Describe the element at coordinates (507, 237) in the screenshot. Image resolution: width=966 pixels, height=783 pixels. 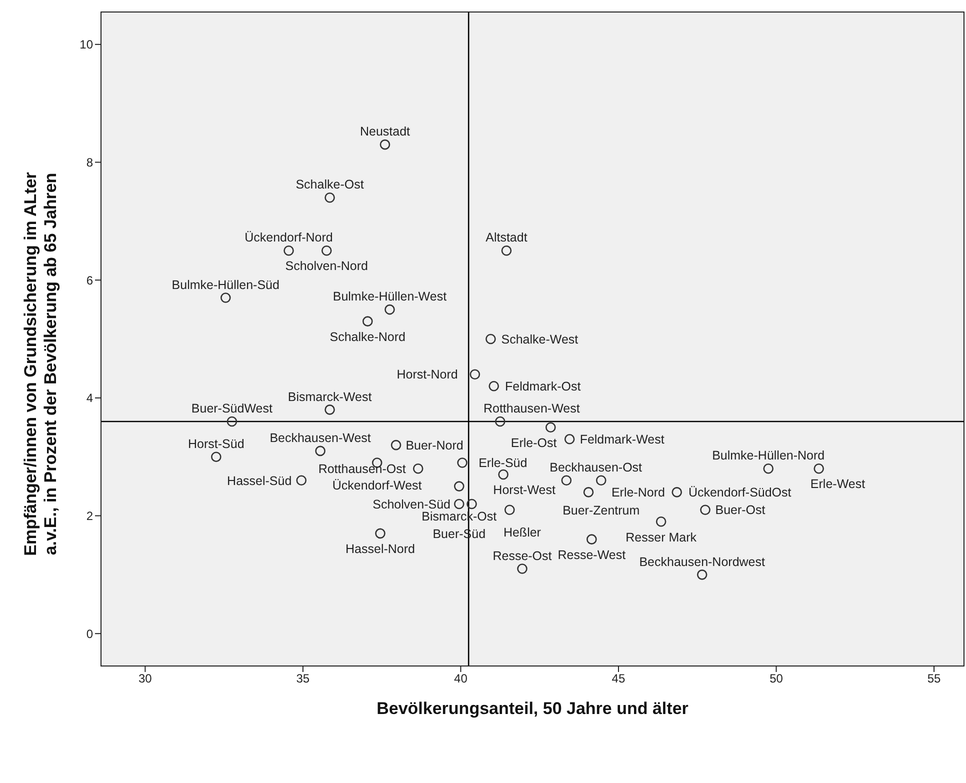
I see `annotation: Altstadt` at that location.